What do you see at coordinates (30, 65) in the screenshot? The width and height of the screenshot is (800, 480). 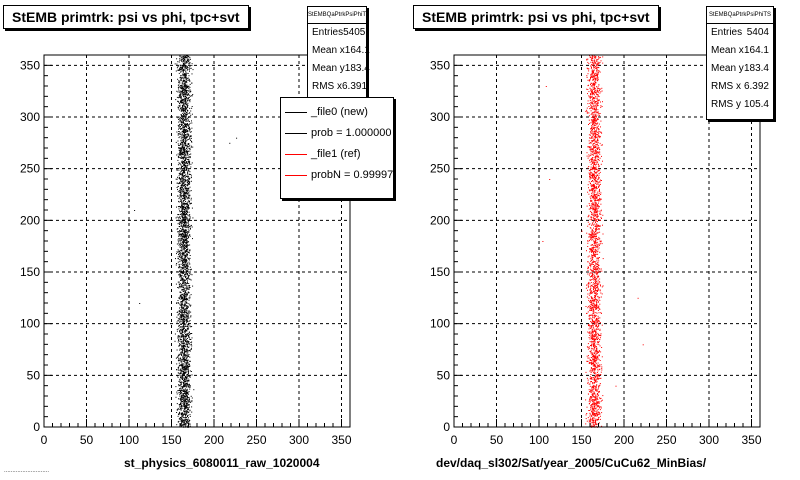 I see `left-y-tick-label: 350` at bounding box center [30, 65].